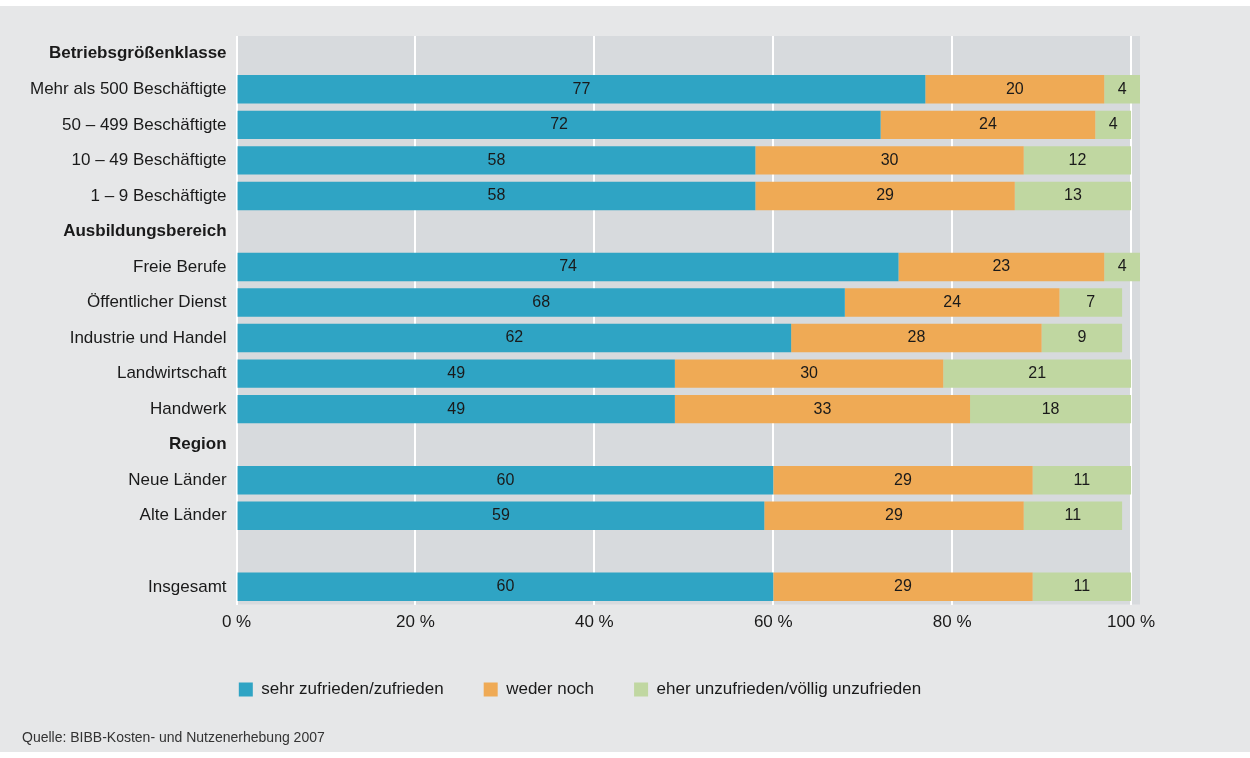 The height and width of the screenshot is (758, 1250). I want to click on data-label: 20, so click(1014, 88).